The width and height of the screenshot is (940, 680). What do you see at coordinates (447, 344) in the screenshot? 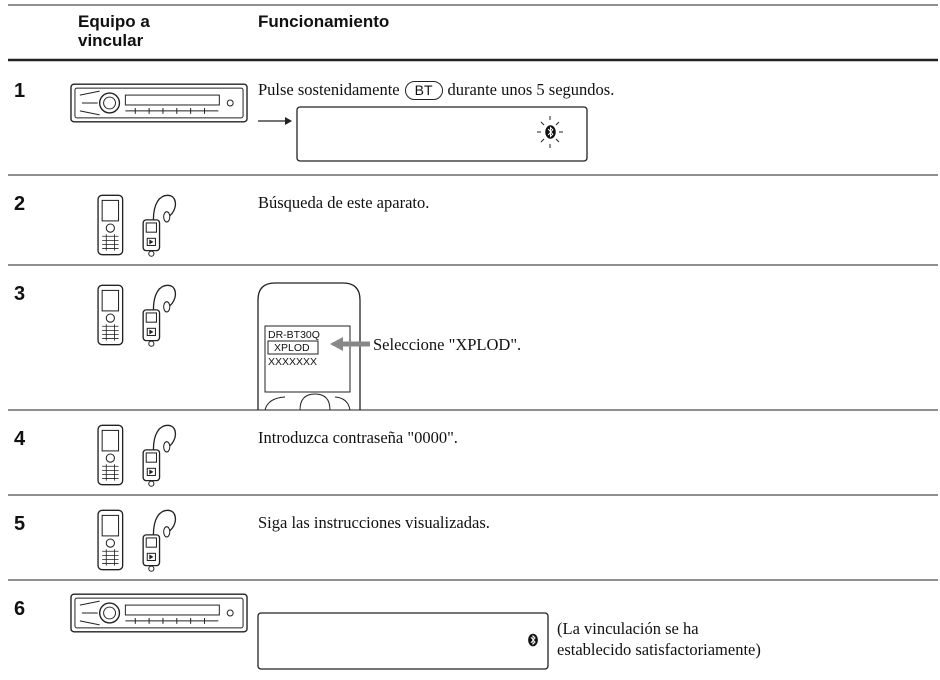
I see `step-text: Seleccione "XPLOD".` at bounding box center [447, 344].